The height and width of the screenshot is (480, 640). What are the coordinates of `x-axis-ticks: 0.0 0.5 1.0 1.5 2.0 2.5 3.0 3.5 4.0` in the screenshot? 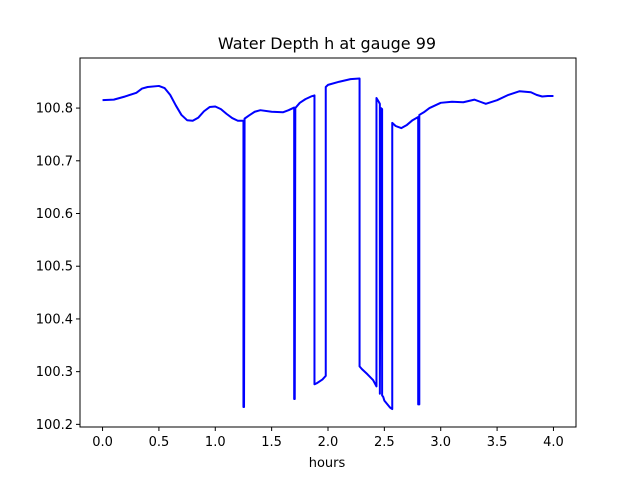 It's located at (328, 438).